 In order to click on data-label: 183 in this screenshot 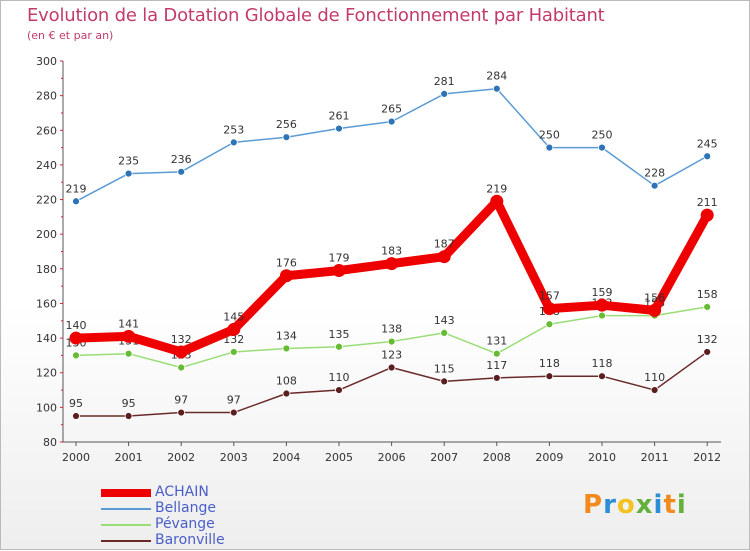, I will do `click(391, 251)`.